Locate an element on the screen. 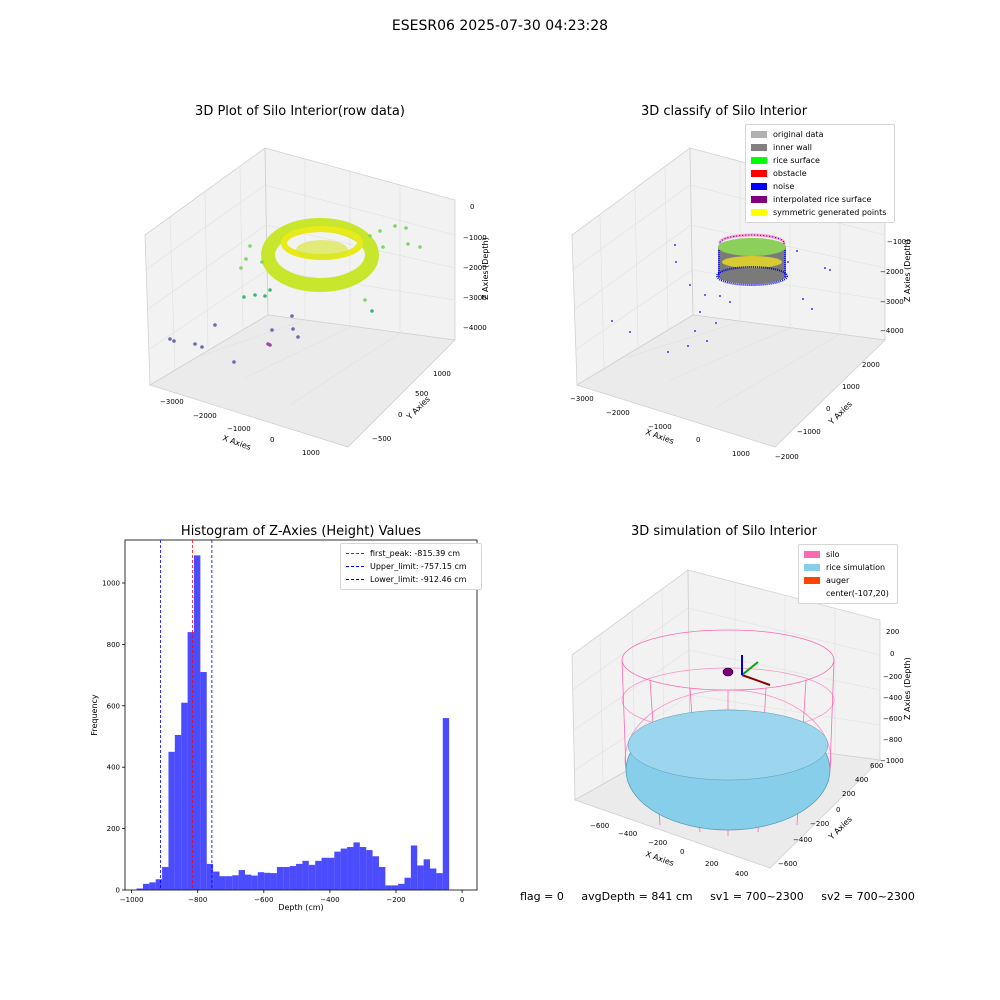 The image size is (1000, 1000). simulation-center-marker is located at coordinates (728, 672).